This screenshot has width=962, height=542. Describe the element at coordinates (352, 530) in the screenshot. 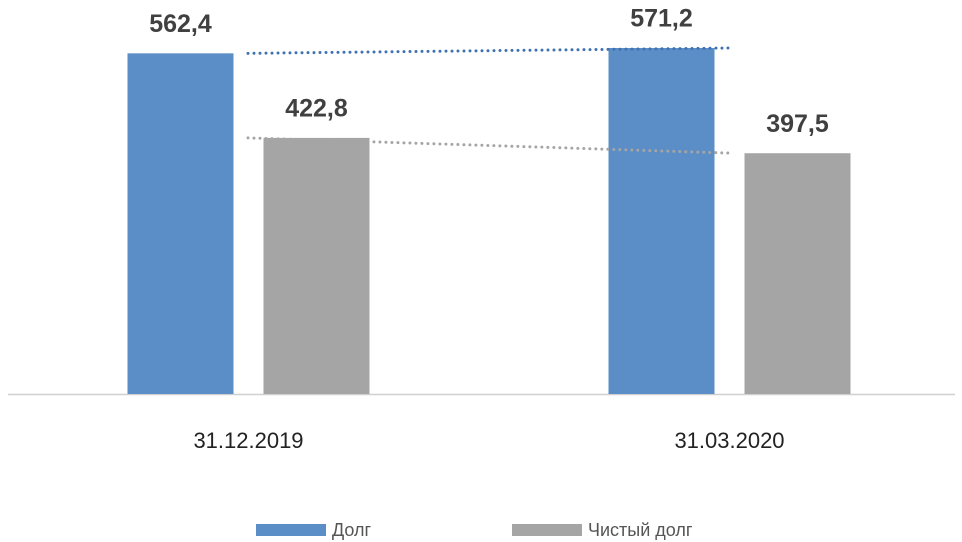

I see `legend-label: Долг` at that location.